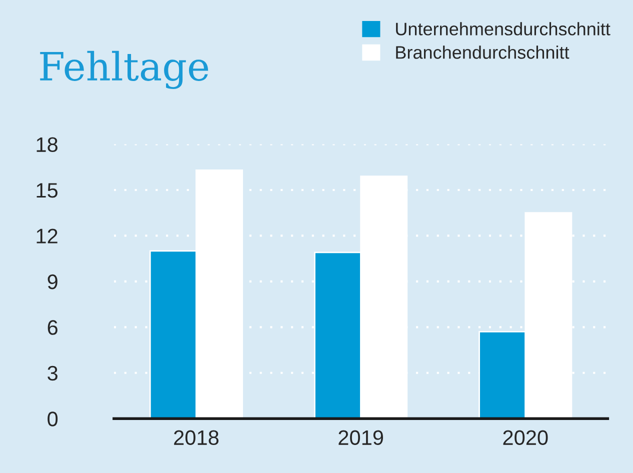  What do you see at coordinates (503, 29) in the screenshot?
I see `legend-label: Unternehmensdurchschnitt` at bounding box center [503, 29].